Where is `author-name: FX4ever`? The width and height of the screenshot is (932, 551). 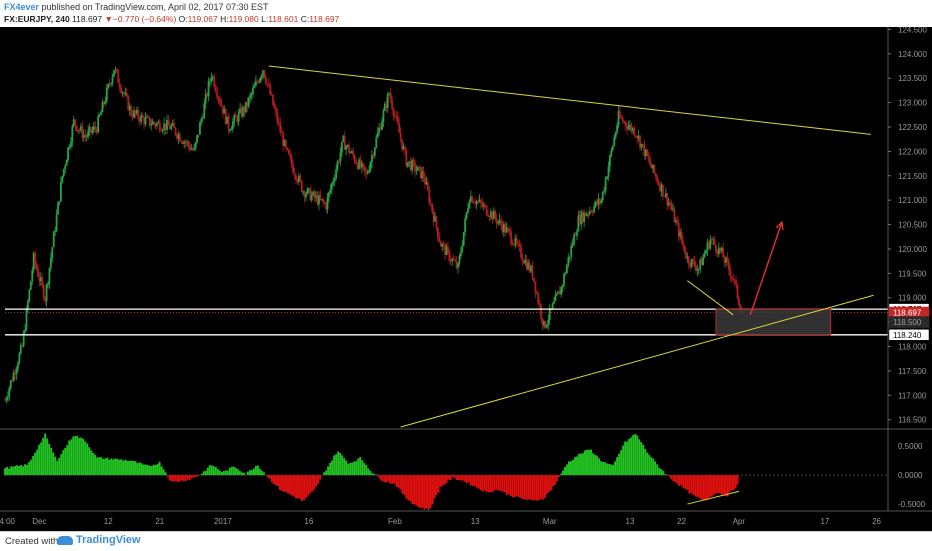
author-name: FX4ever is located at coordinates (21, 7).